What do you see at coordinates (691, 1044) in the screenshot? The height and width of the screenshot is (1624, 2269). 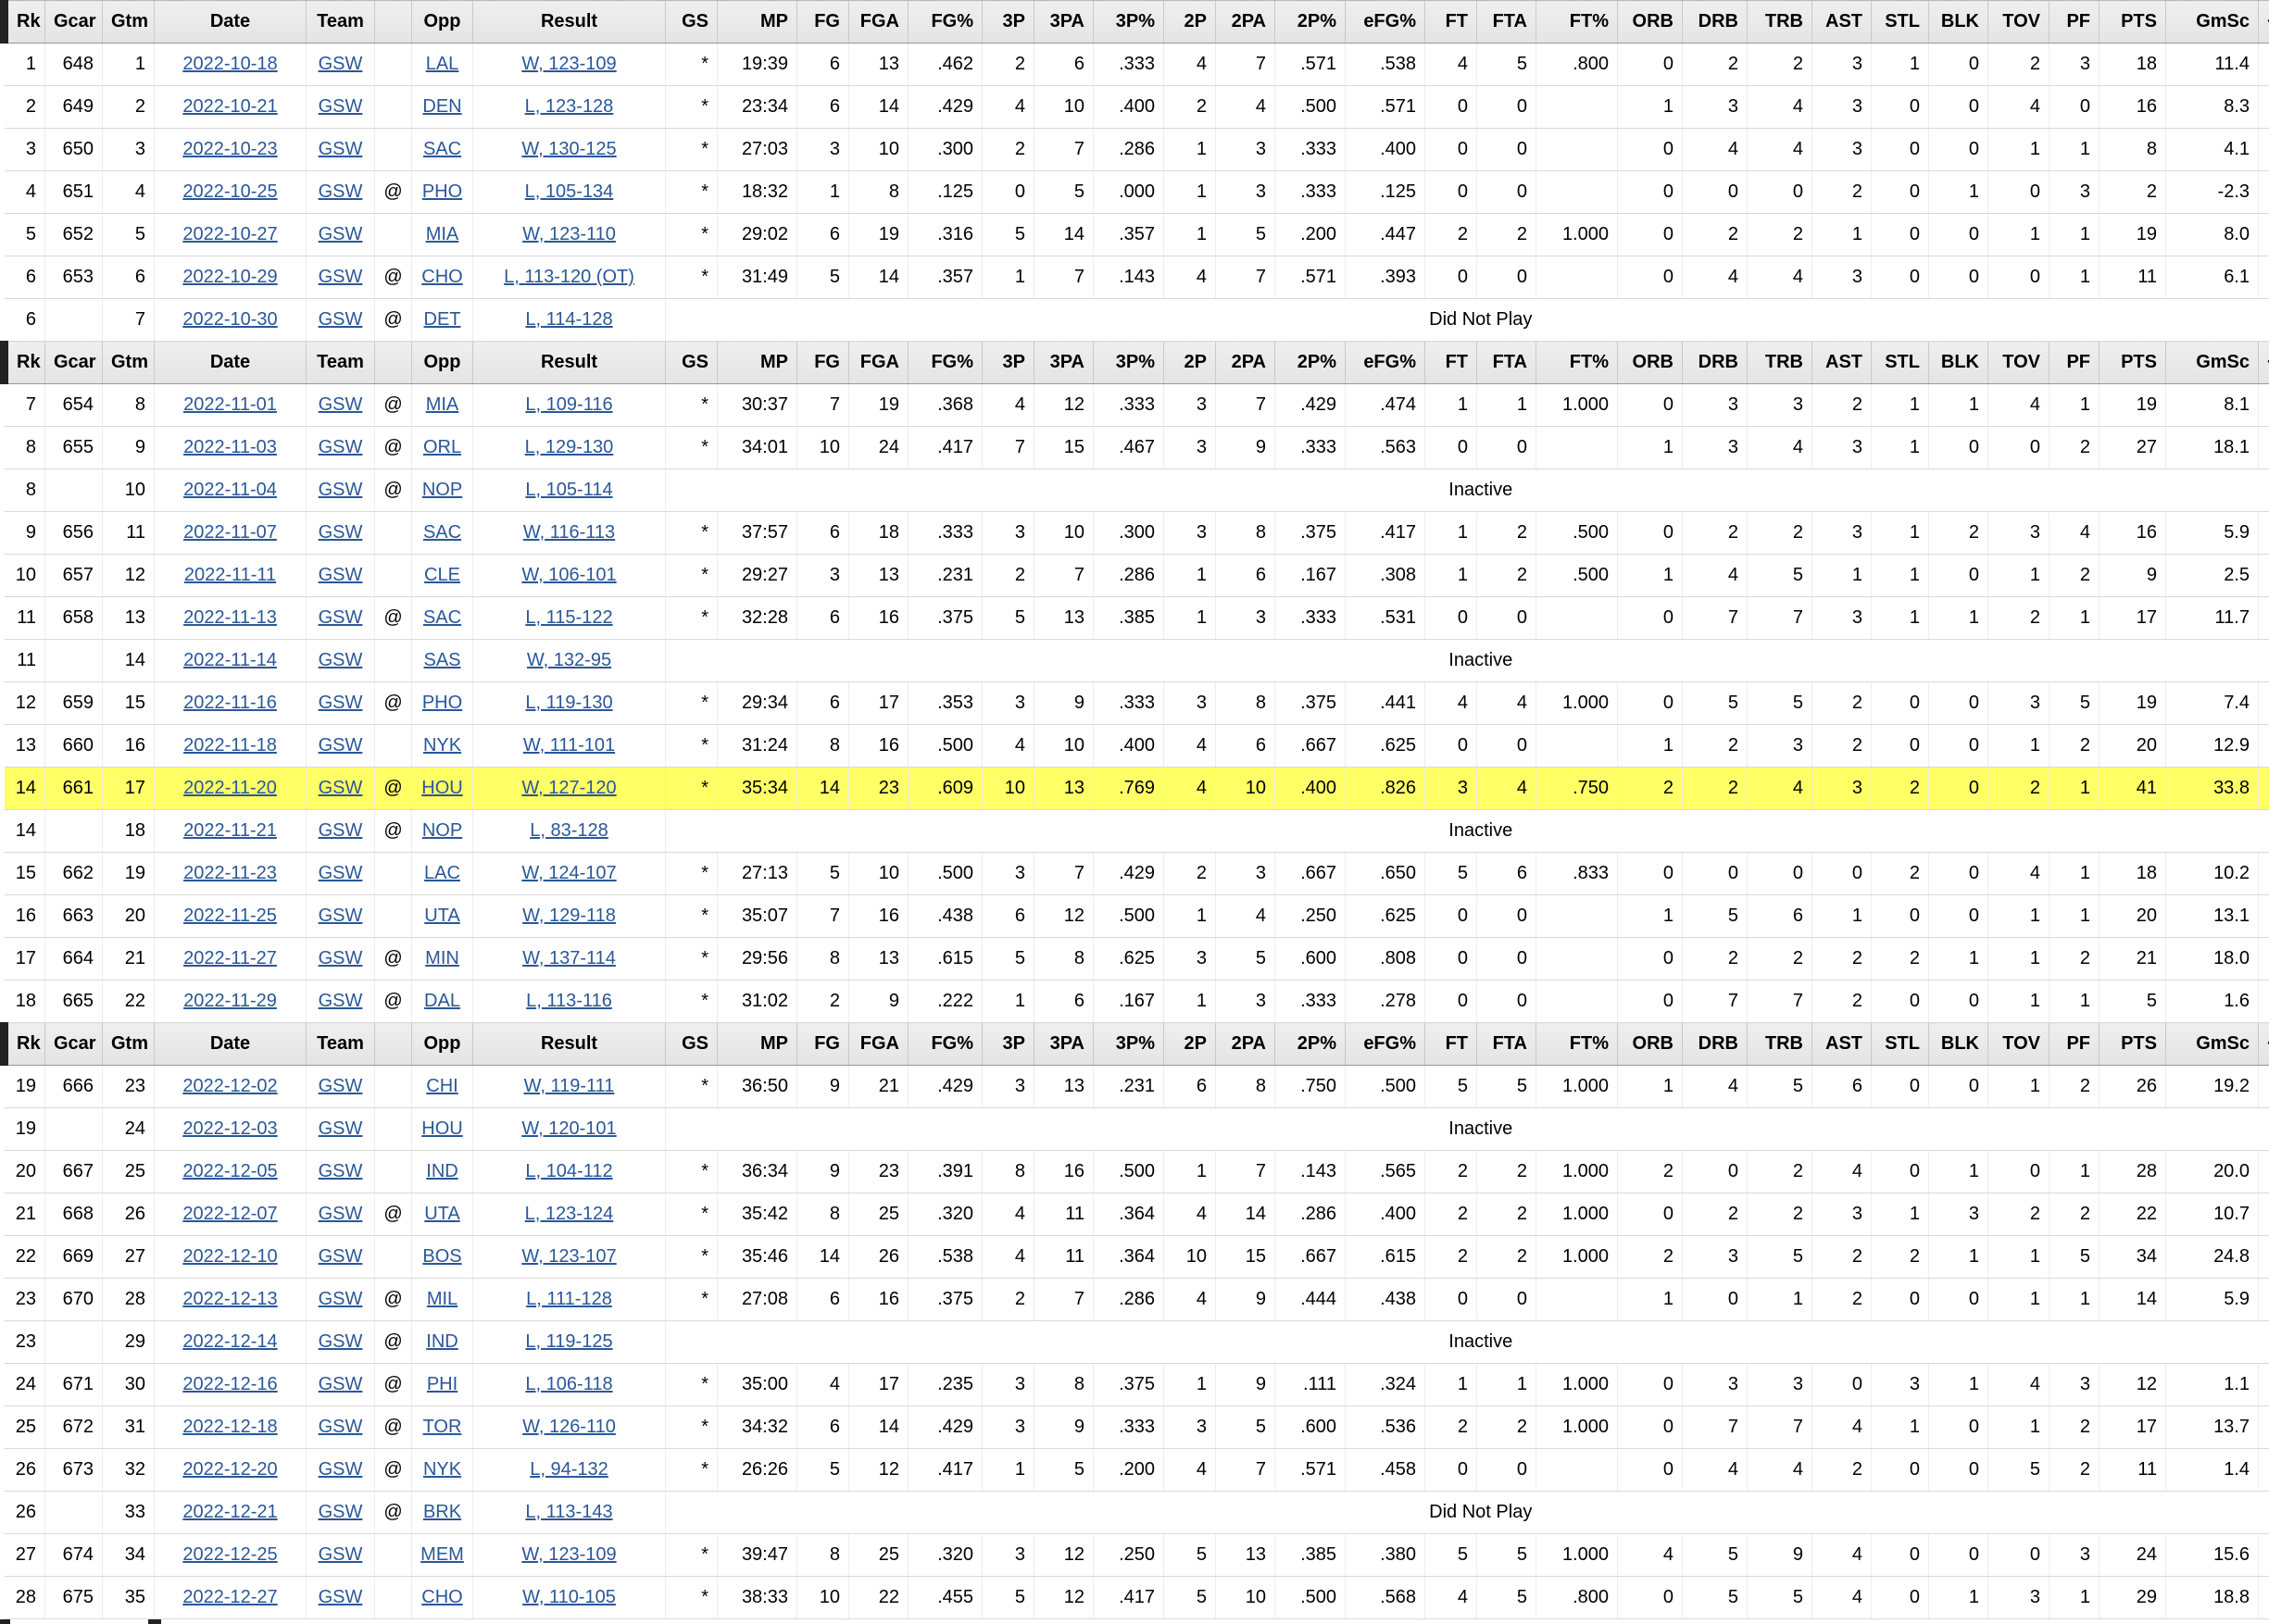 I see `col-header-gs: GS` at bounding box center [691, 1044].